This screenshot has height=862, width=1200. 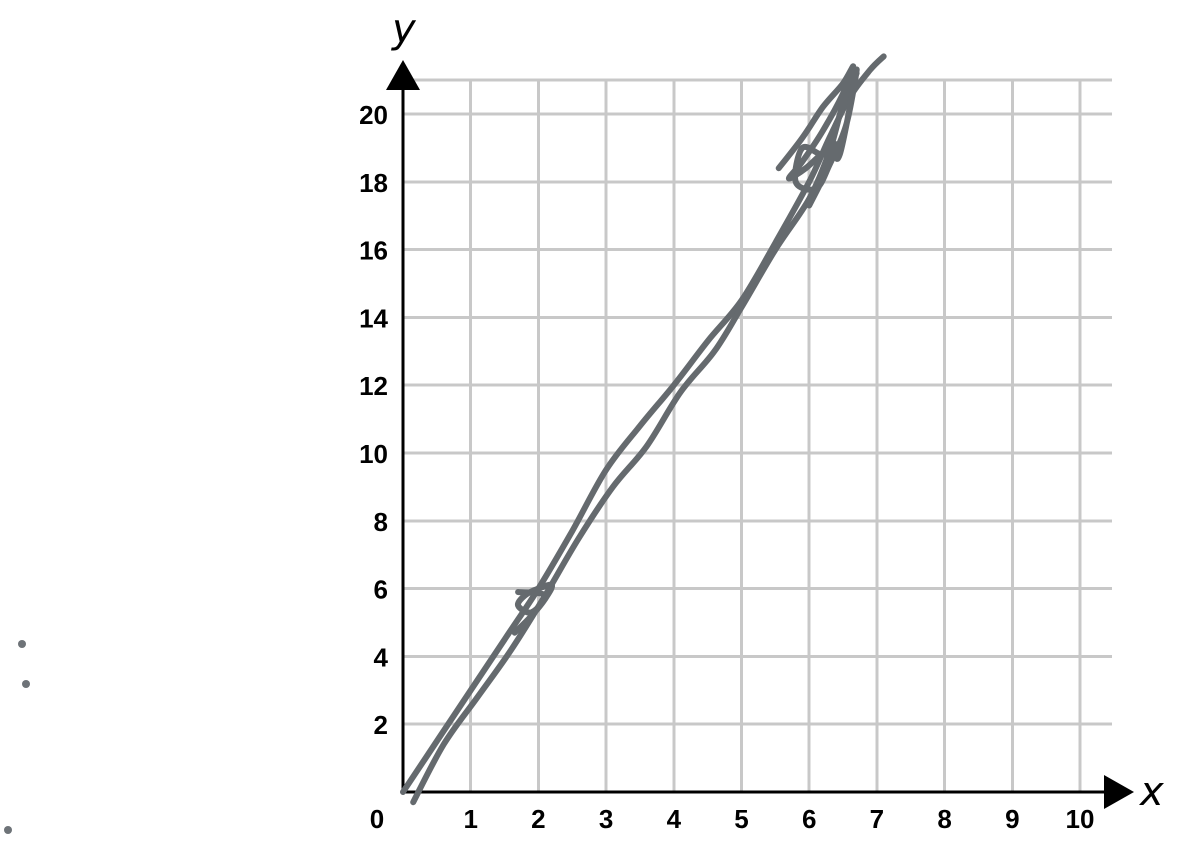 What do you see at coordinates (944, 819) in the screenshot?
I see `x-tick-label: 8` at bounding box center [944, 819].